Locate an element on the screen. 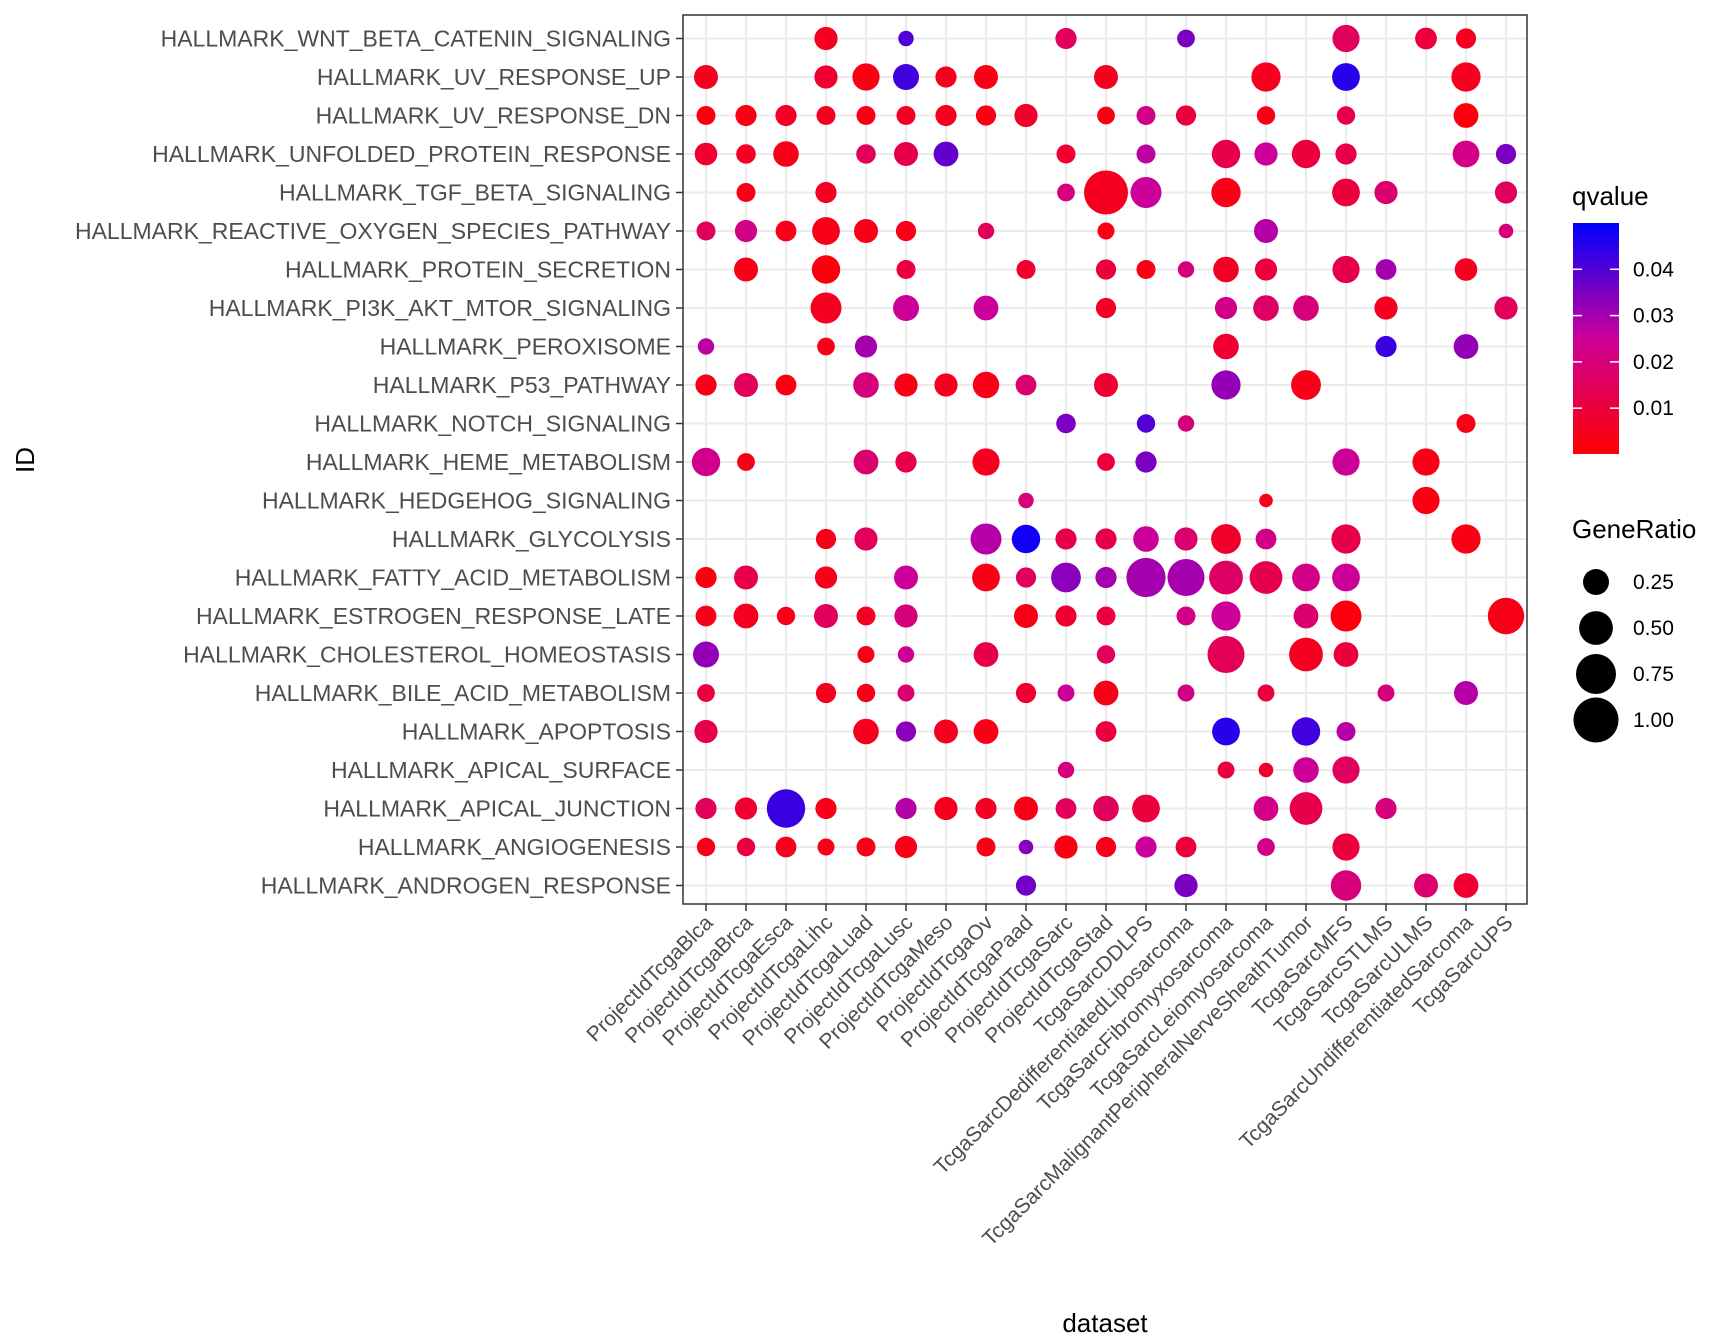 The image size is (1728, 1344). y-tick-label: HALLMARK_ANDROGEN_RESPONSE is located at coordinates (466, 886).